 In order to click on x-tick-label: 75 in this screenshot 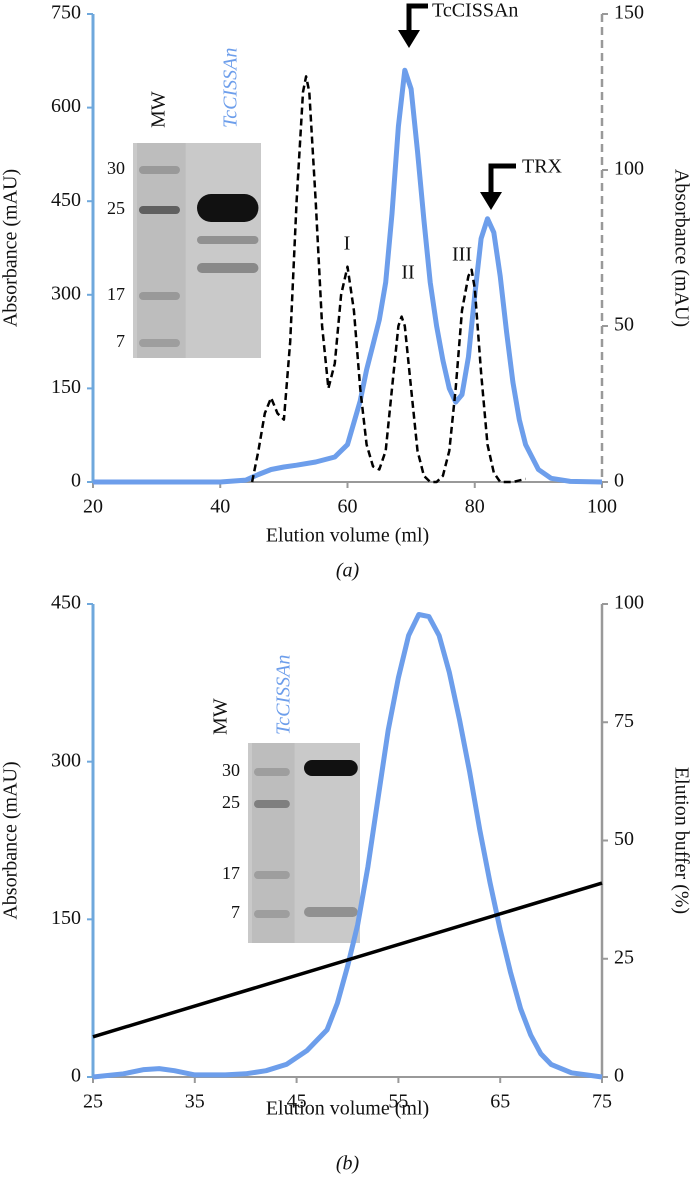, I will do `click(602, 1102)`.